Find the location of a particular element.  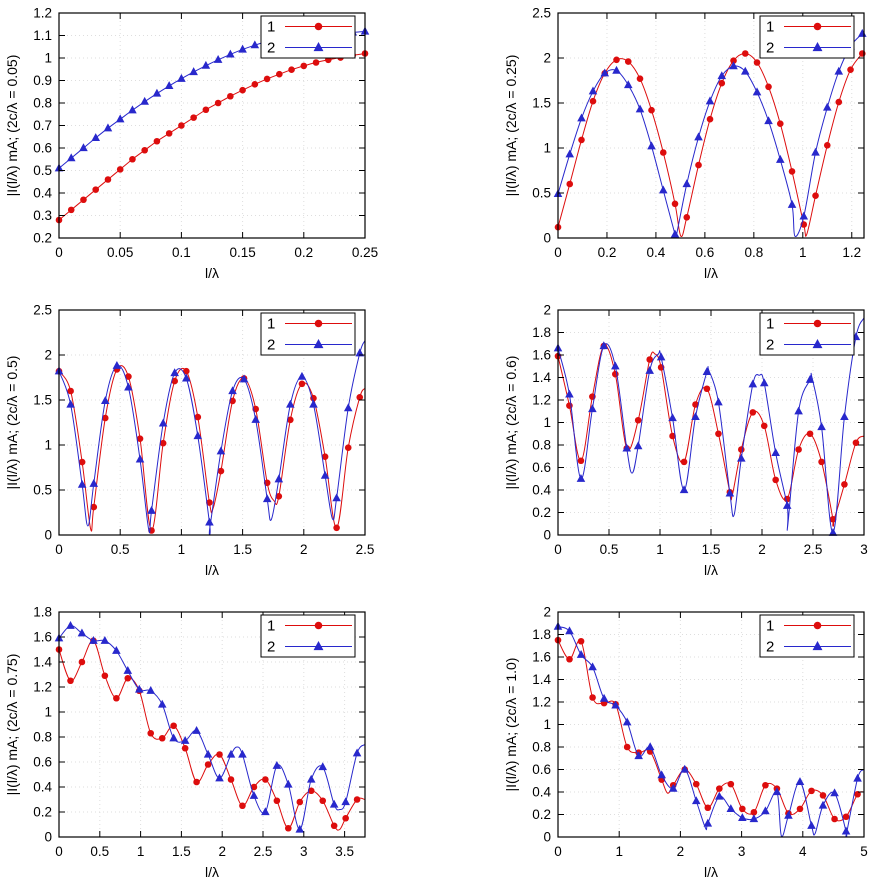

y-tick-label: 2.5 is located at coordinates (42, 310).